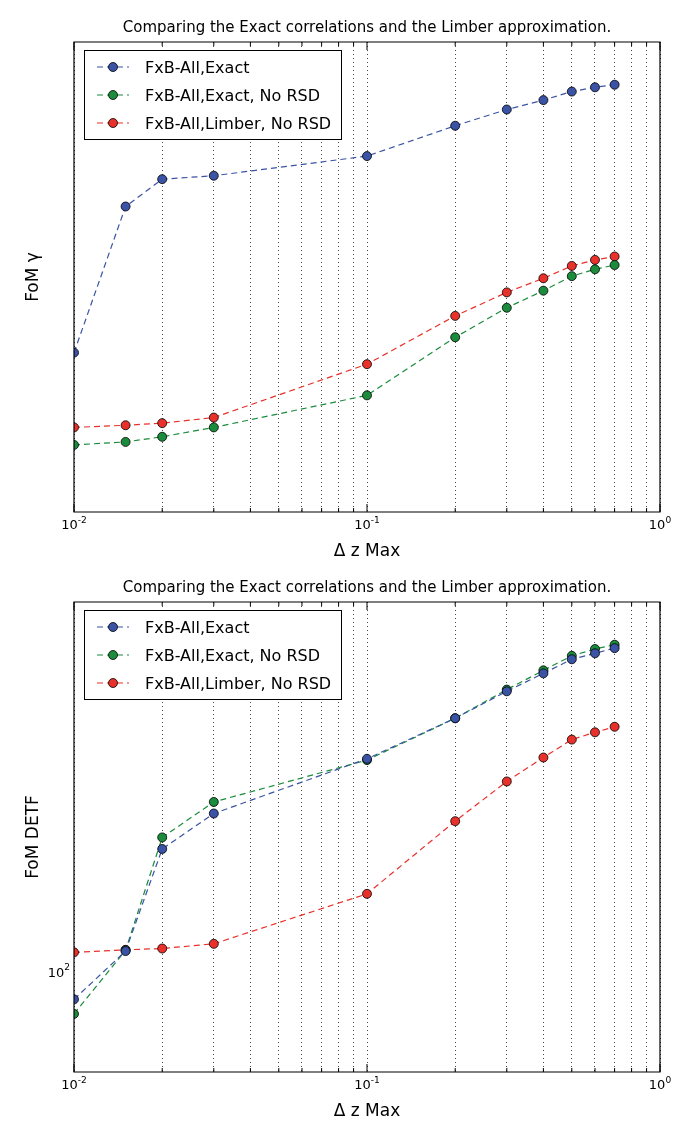  Describe the element at coordinates (32, 837) in the screenshot. I see `y-axis-title: FoM DETF` at that location.